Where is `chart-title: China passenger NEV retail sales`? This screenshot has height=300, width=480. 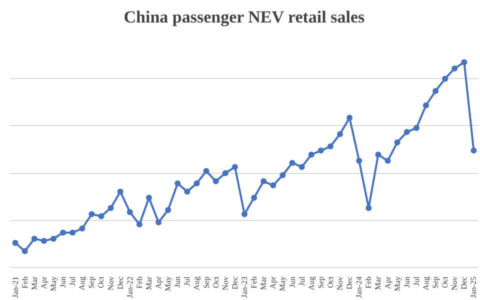
chart-title: China passenger NEV retail sales is located at coordinates (245, 17).